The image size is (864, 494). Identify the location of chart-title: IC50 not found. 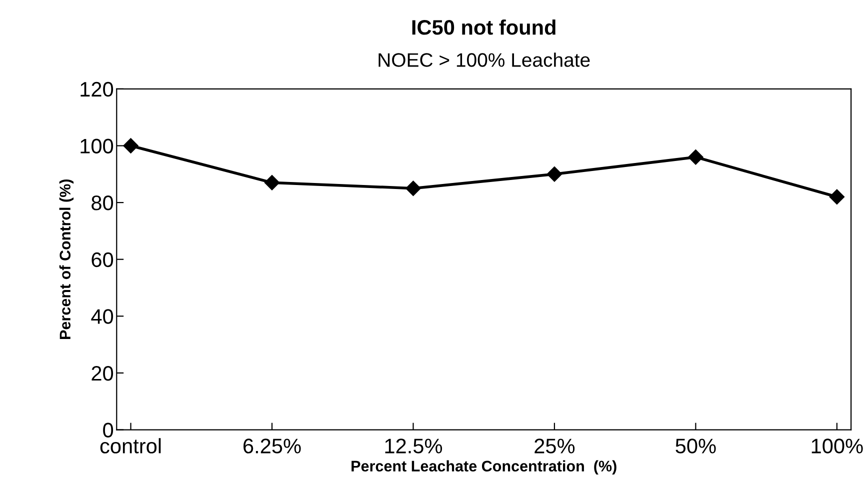
(484, 27).